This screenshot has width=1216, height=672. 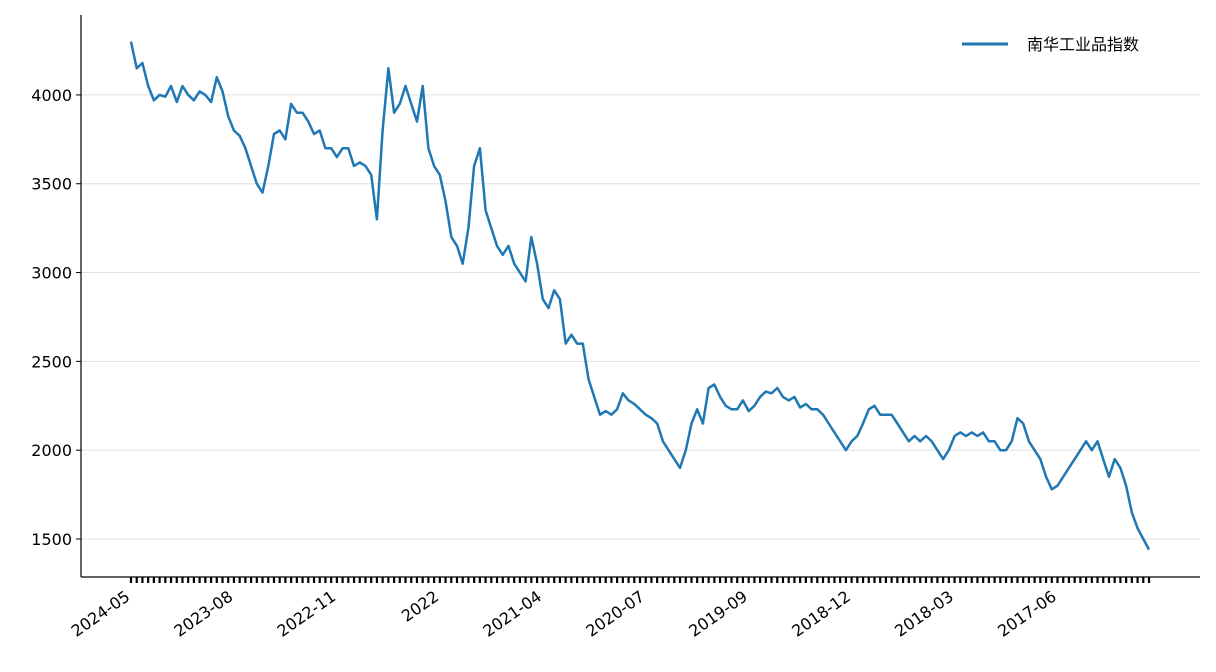 What do you see at coordinates (204, 614) in the screenshot?
I see `x-tick-label: 2023-08` at bounding box center [204, 614].